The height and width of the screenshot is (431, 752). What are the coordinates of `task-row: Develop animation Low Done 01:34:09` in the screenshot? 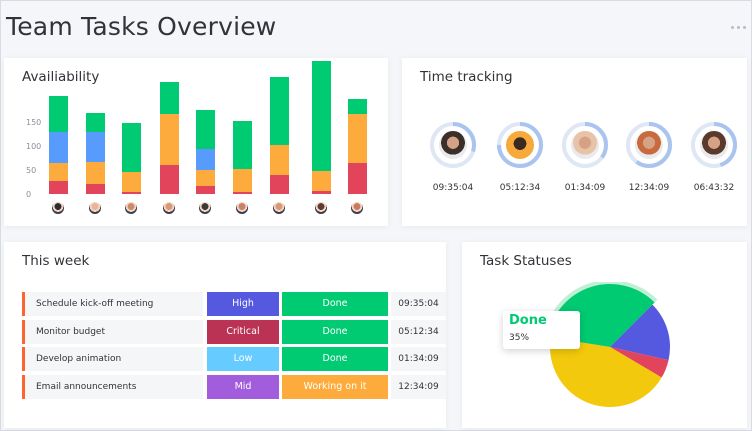 It's located at (234, 359).